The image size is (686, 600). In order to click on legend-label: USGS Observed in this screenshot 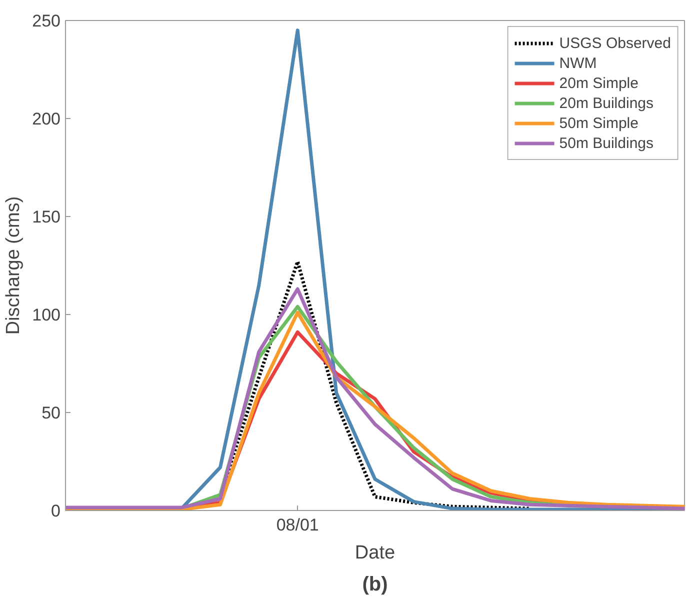, I will do `click(615, 43)`.